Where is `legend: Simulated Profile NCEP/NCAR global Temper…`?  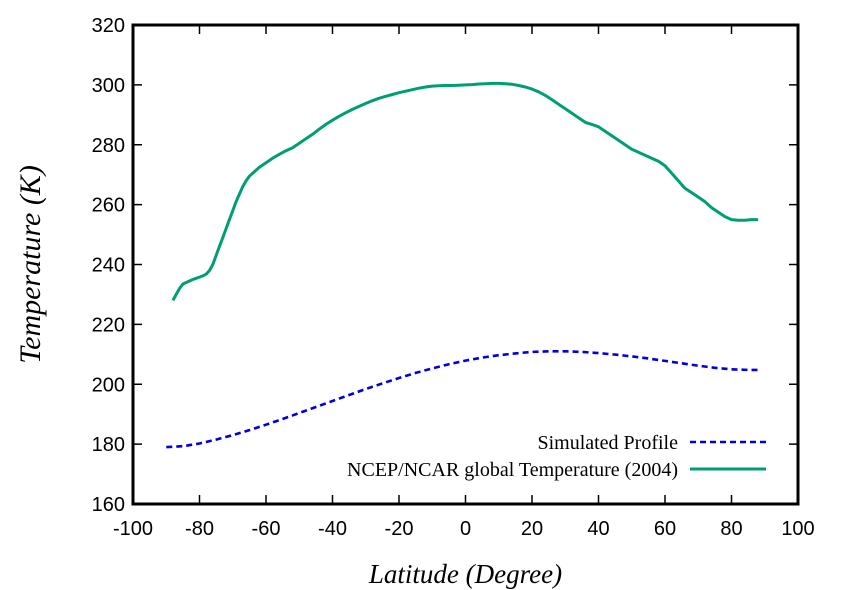 legend: Simulated Profile NCEP/NCAR global Temper… is located at coordinates (556, 456).